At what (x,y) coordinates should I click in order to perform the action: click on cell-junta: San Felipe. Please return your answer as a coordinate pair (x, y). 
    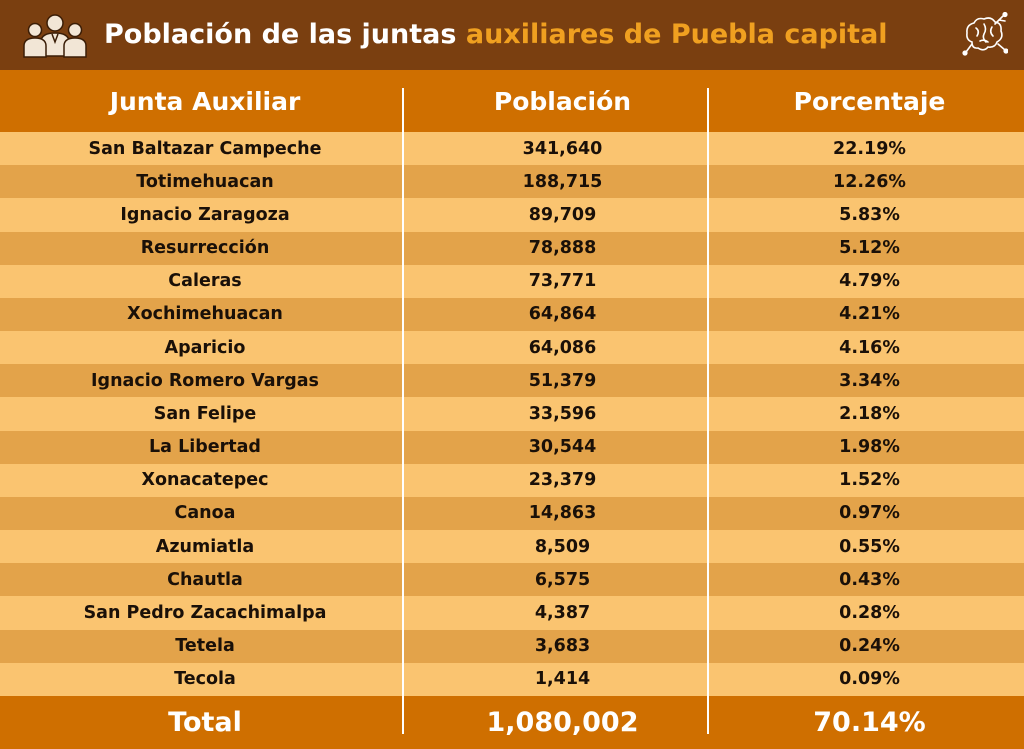
    Looking at the image, I should click on (205, 413).